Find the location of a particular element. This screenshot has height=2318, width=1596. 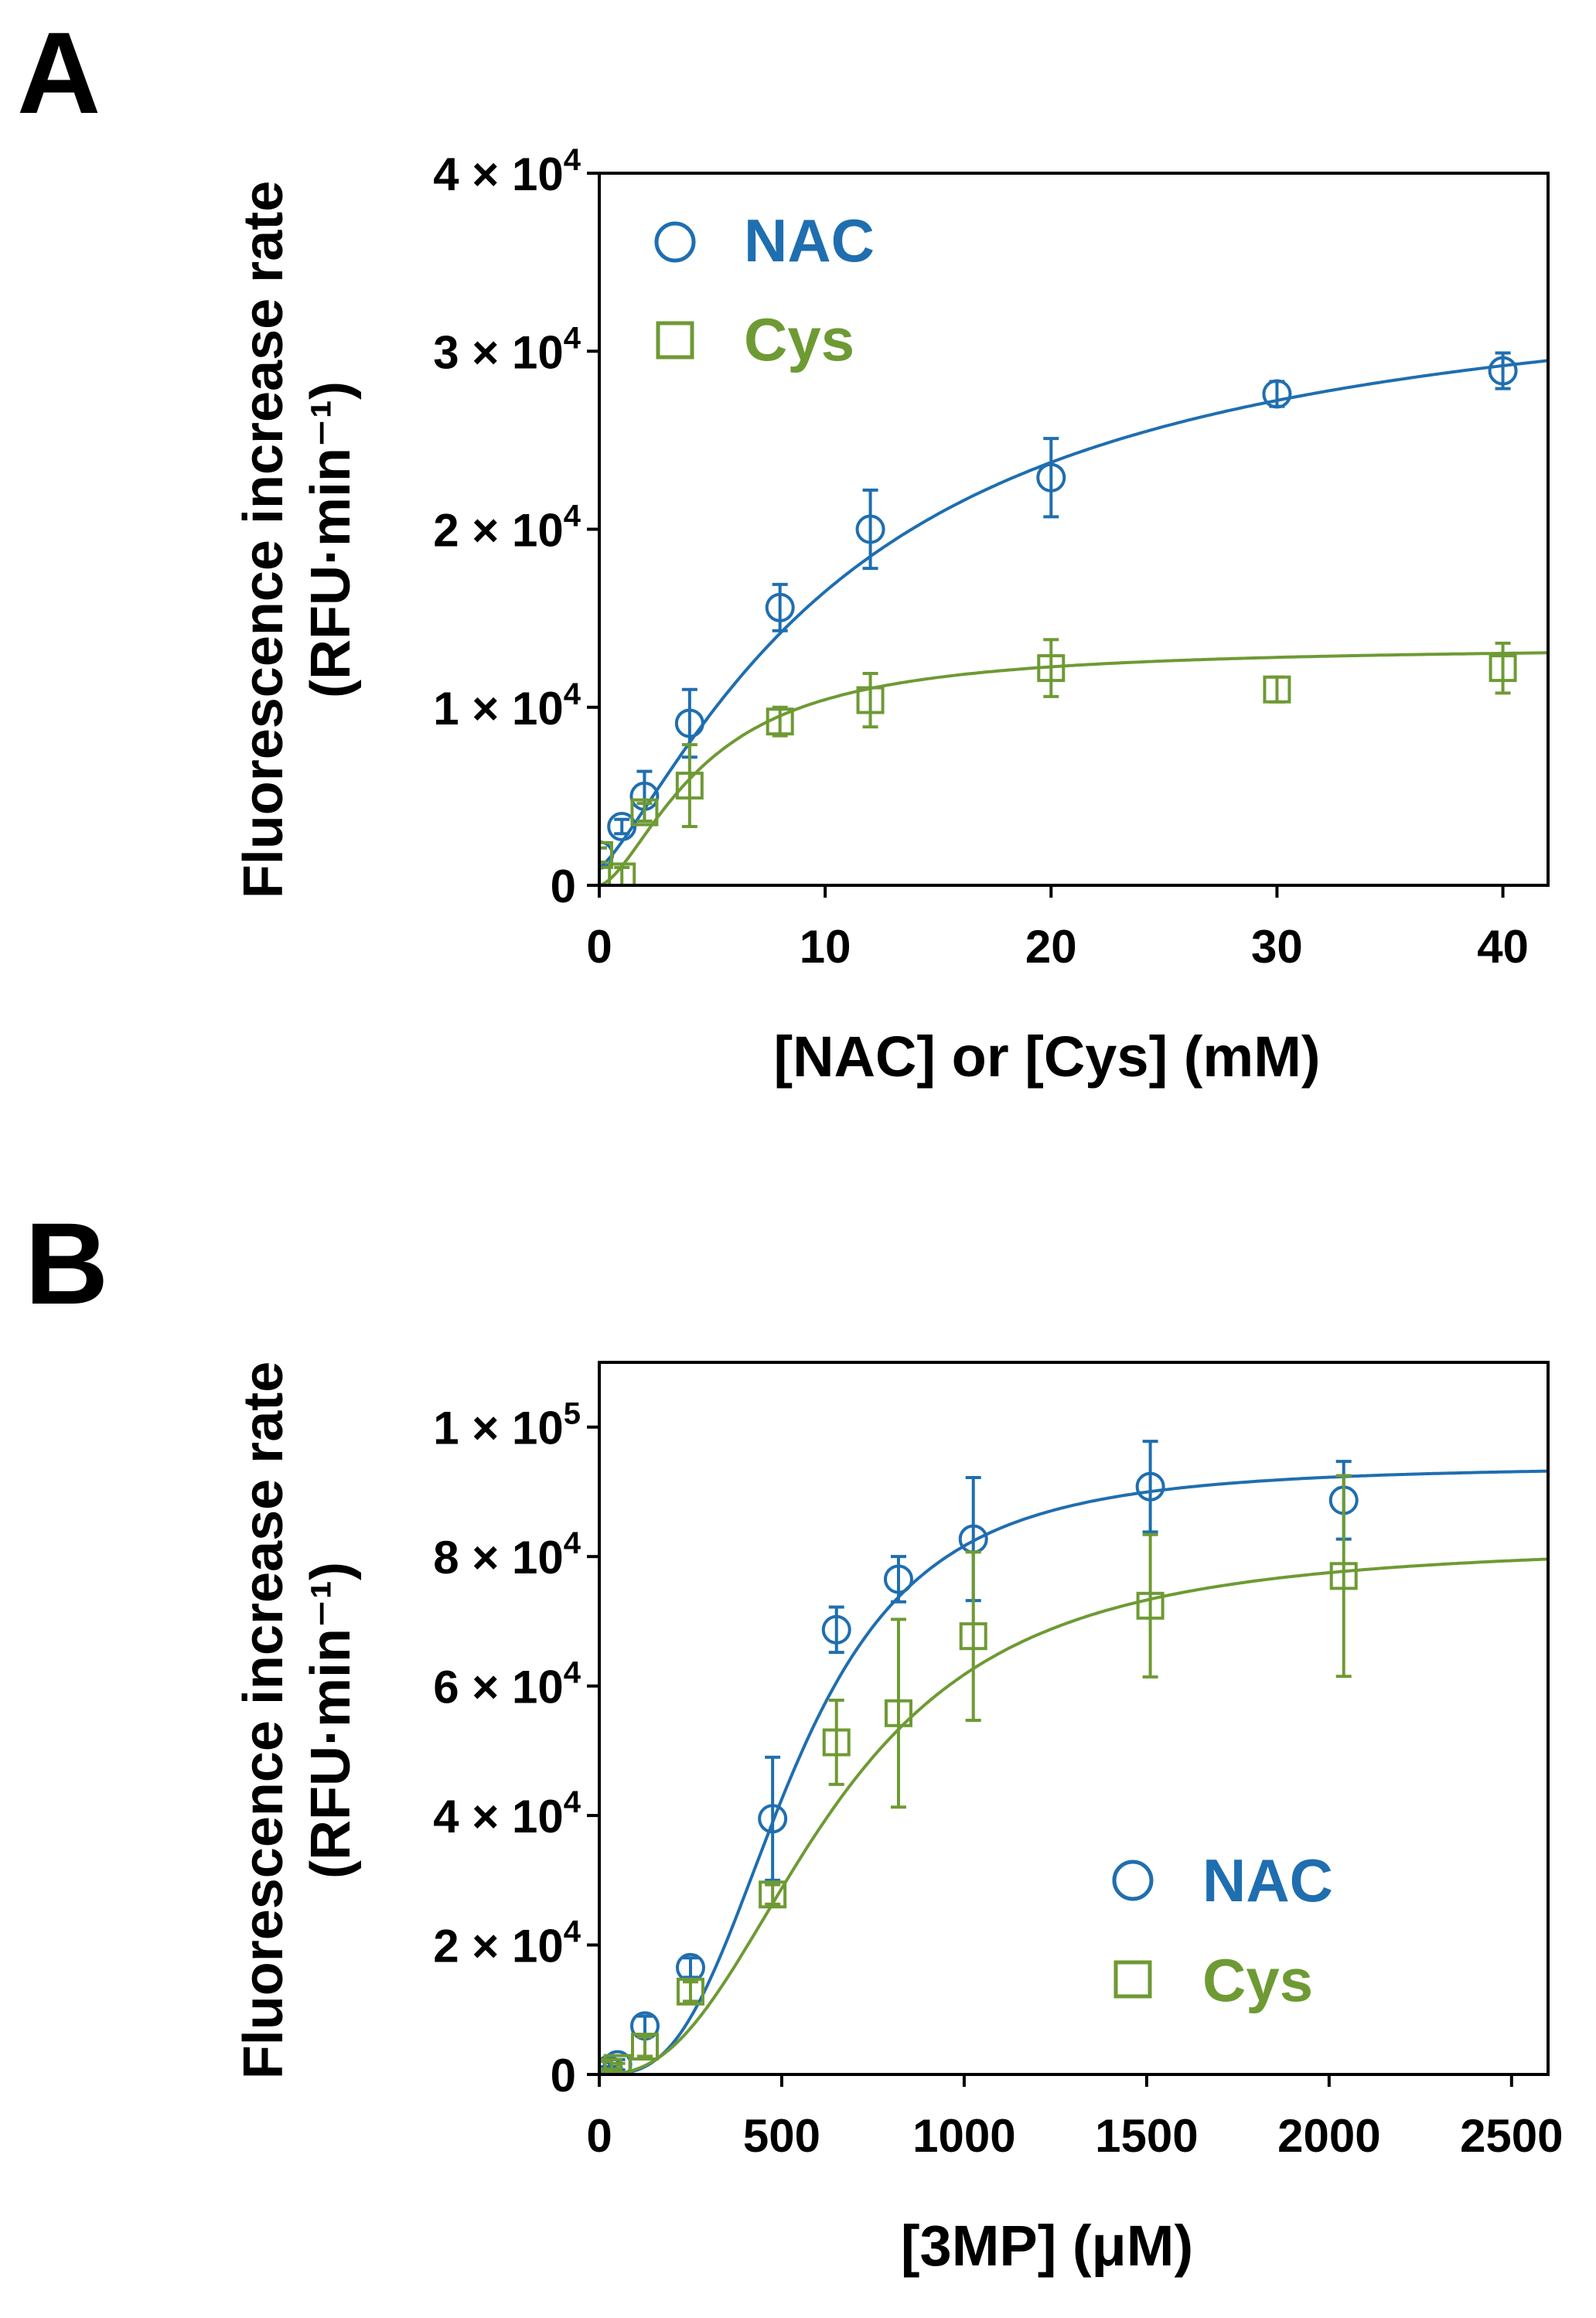

panel-b-x-title: [3MP] (μM) is located at coordinates (1047, 2246).